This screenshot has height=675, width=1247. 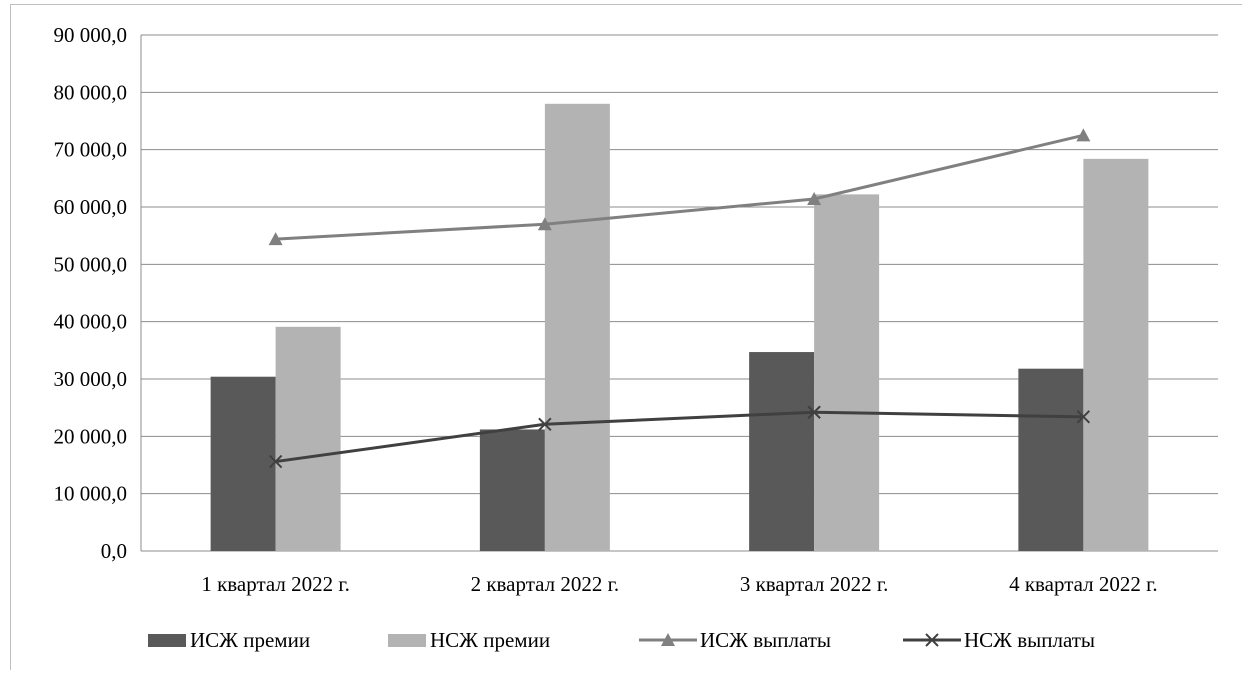 I want to click on y-tick-label: 40 000,0, so click(x=91, y=322).